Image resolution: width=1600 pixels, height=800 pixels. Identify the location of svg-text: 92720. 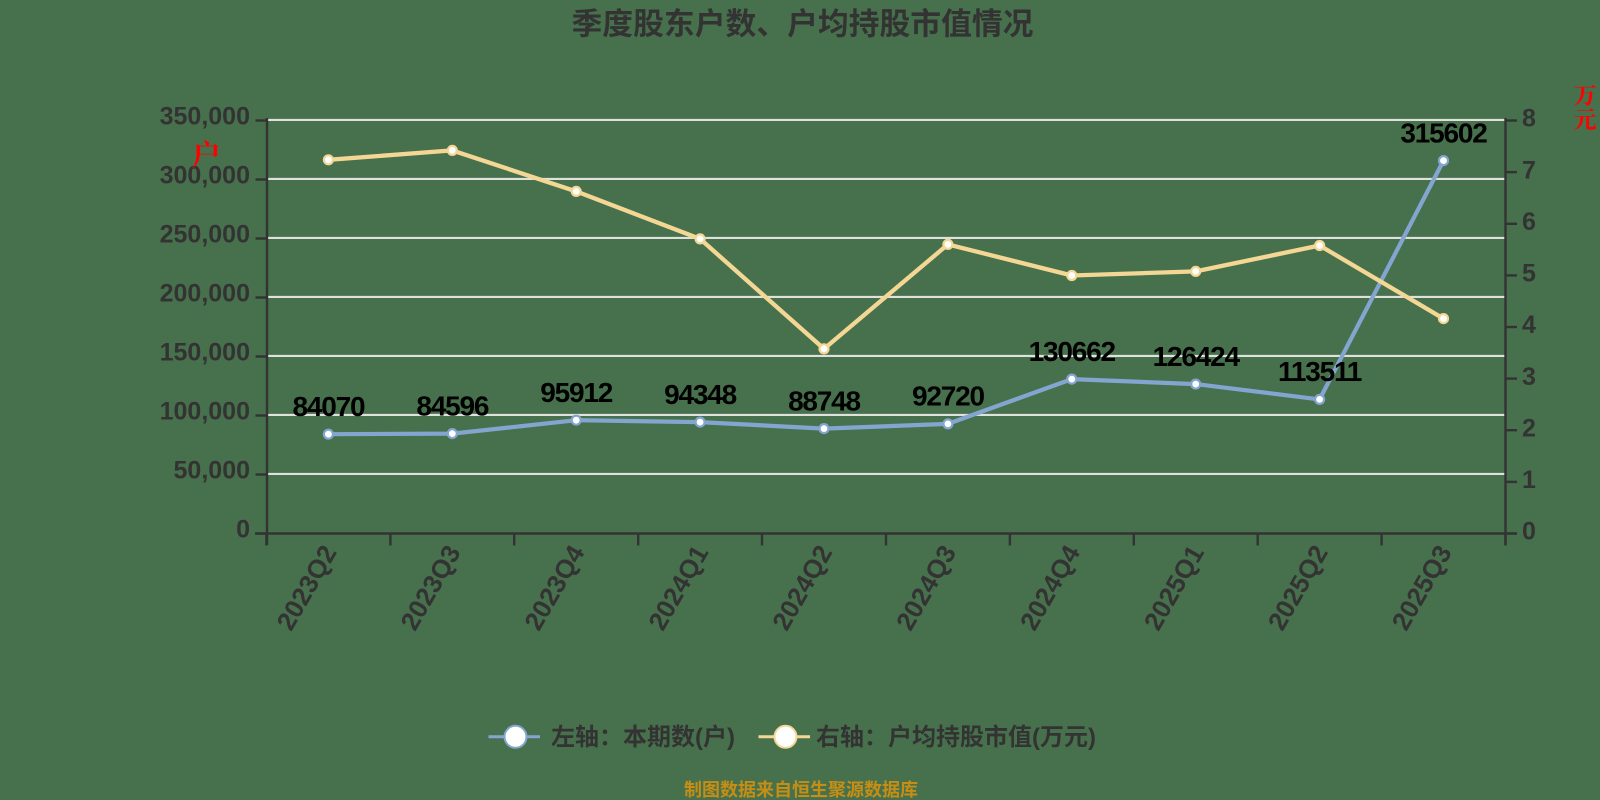
(948, 396).